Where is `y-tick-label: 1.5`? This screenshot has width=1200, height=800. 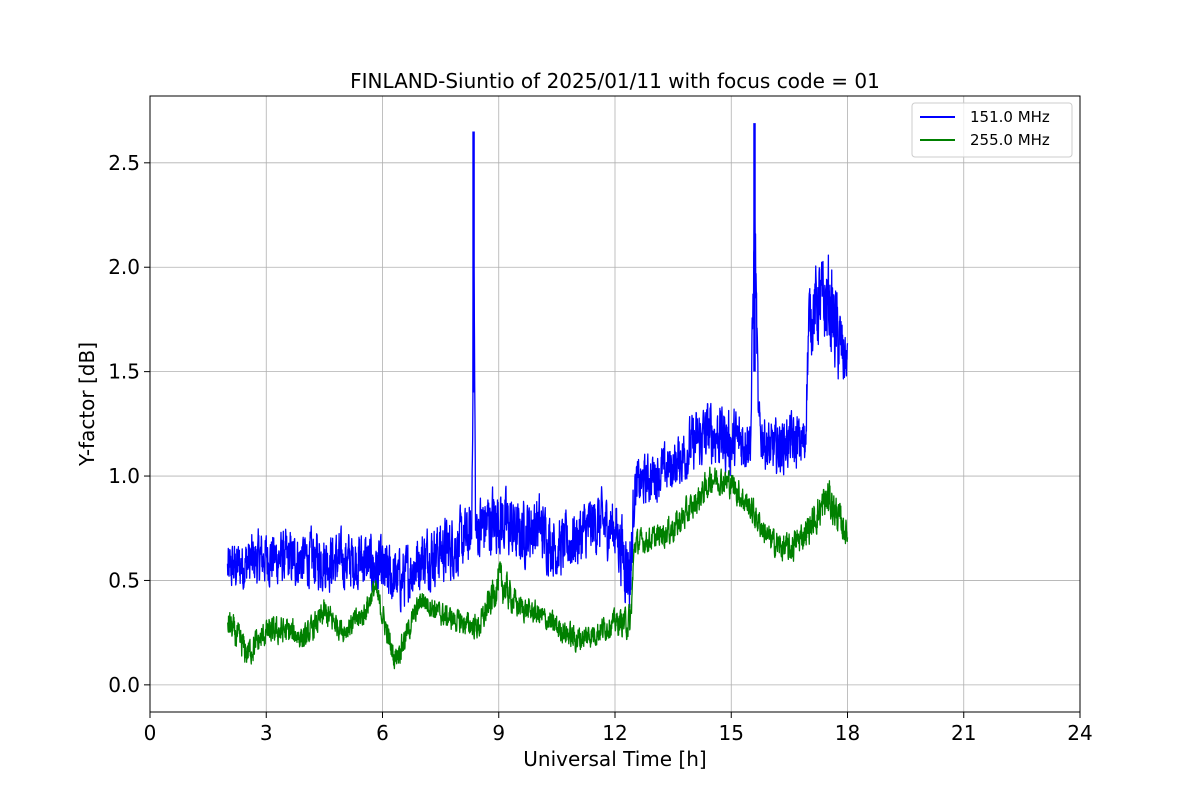
y-tick-label: 1.5 is located at coordinates (124, 372).